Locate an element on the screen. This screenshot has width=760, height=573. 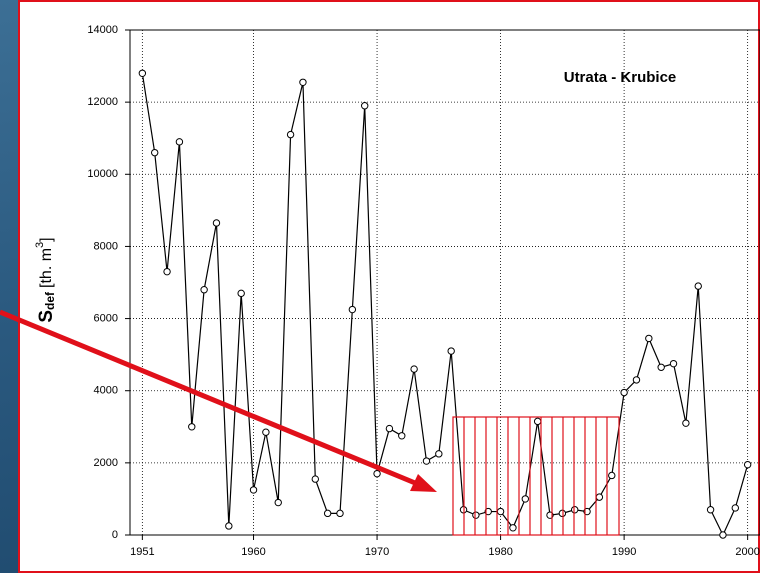
highlight-hatch is located at coordinates (535, 476).